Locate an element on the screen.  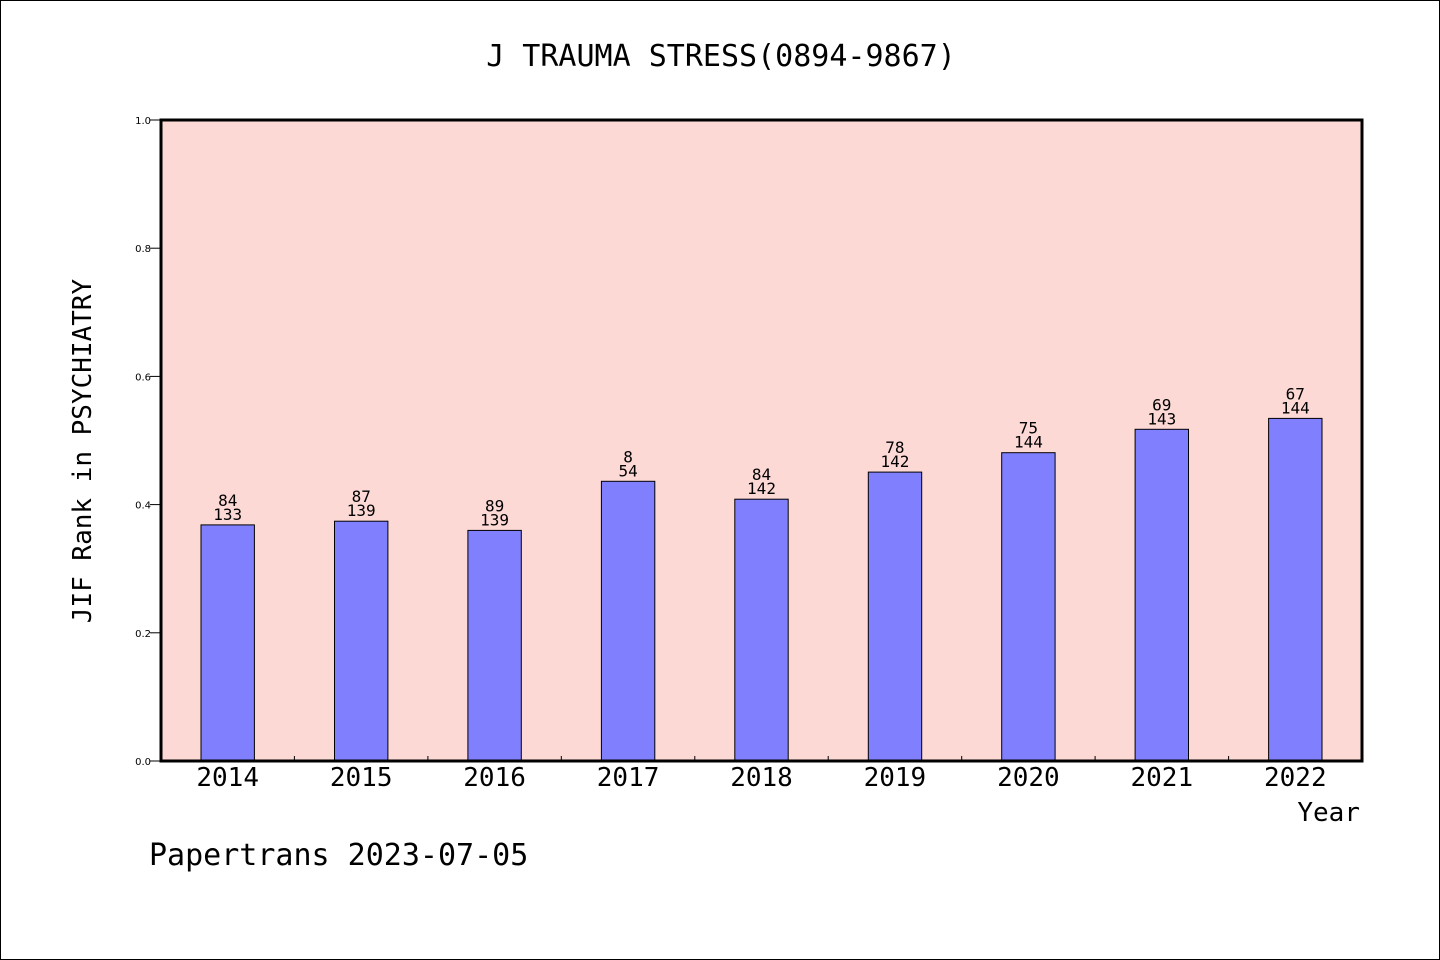
bar-2022 is located at coordinates (1295, 589).